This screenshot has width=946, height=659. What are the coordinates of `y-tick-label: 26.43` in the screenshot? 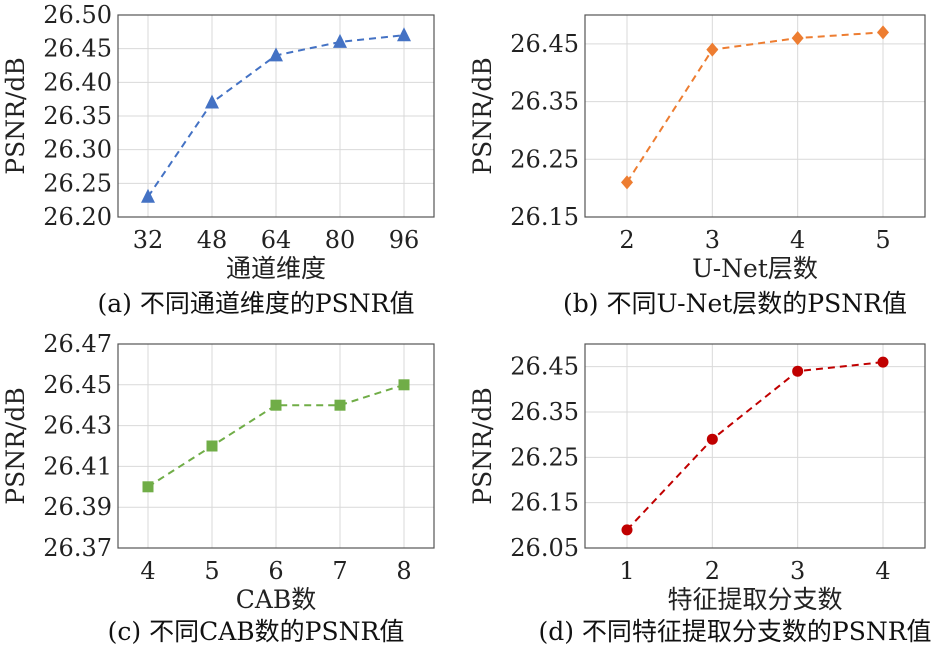 It's located at (77, 426).